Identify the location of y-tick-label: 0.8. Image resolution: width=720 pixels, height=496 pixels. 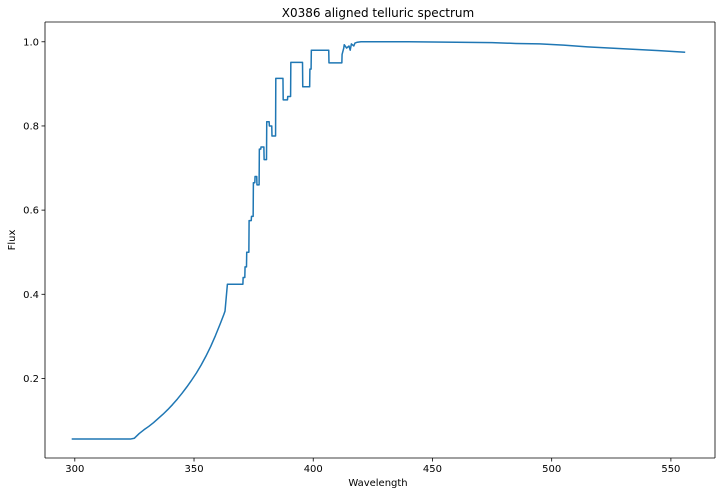
(31, 126).